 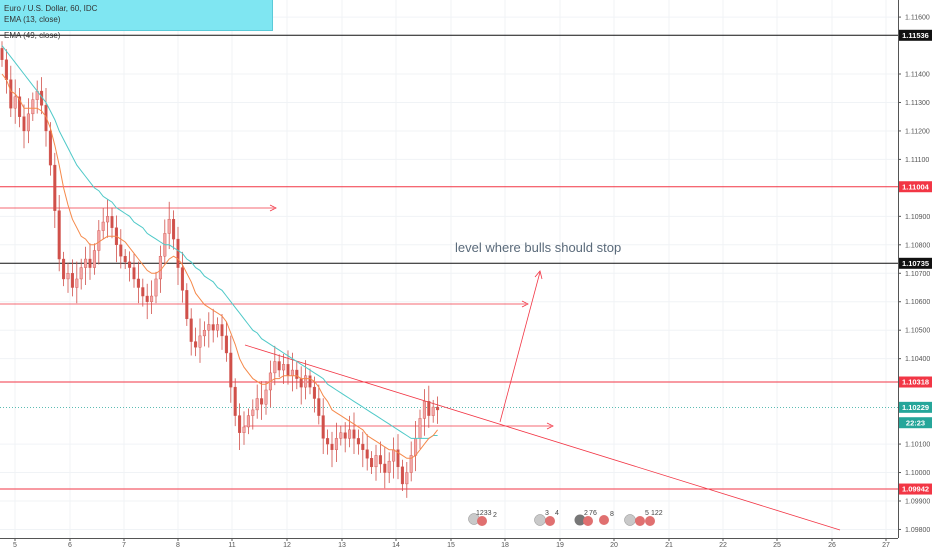 What do you see at coordinates (520, 347) in the screenshot?
I see `projection-arrow` at bounding box center [520, 347].